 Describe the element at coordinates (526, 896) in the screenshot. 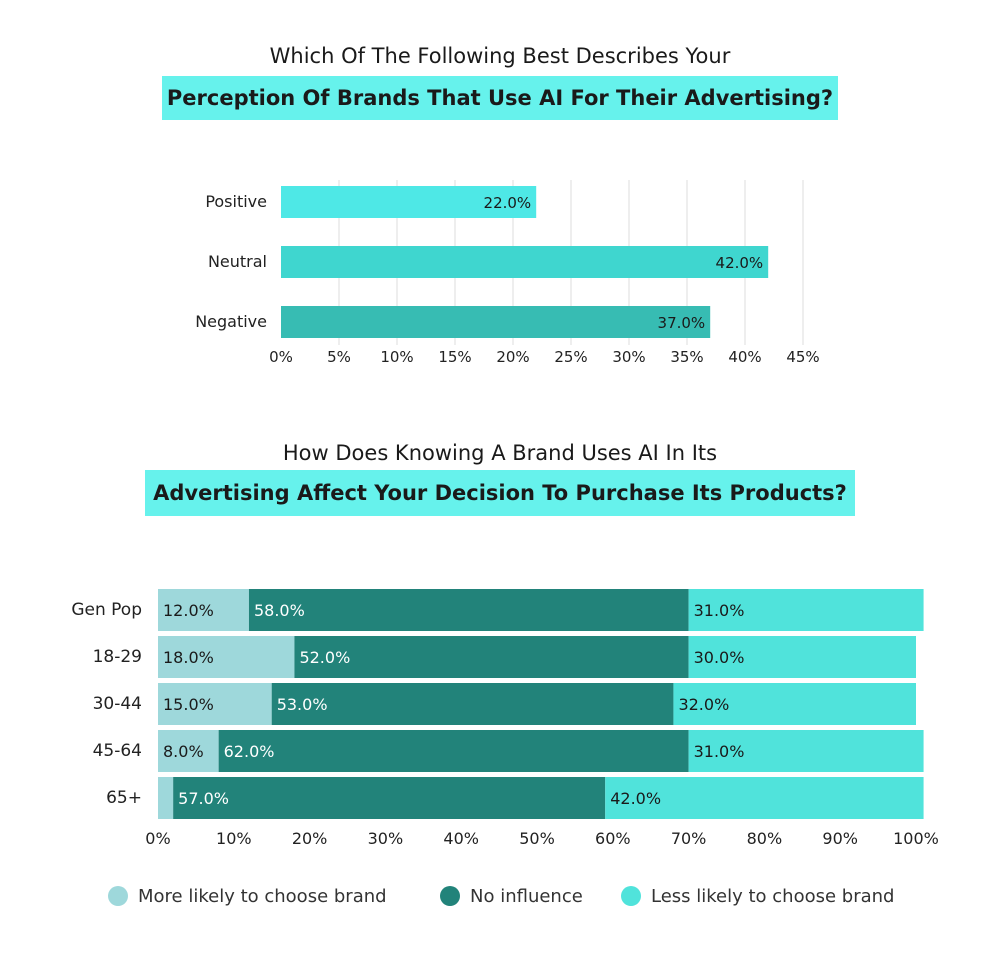

I see `legend-label-no-influence: No influence` at that location.